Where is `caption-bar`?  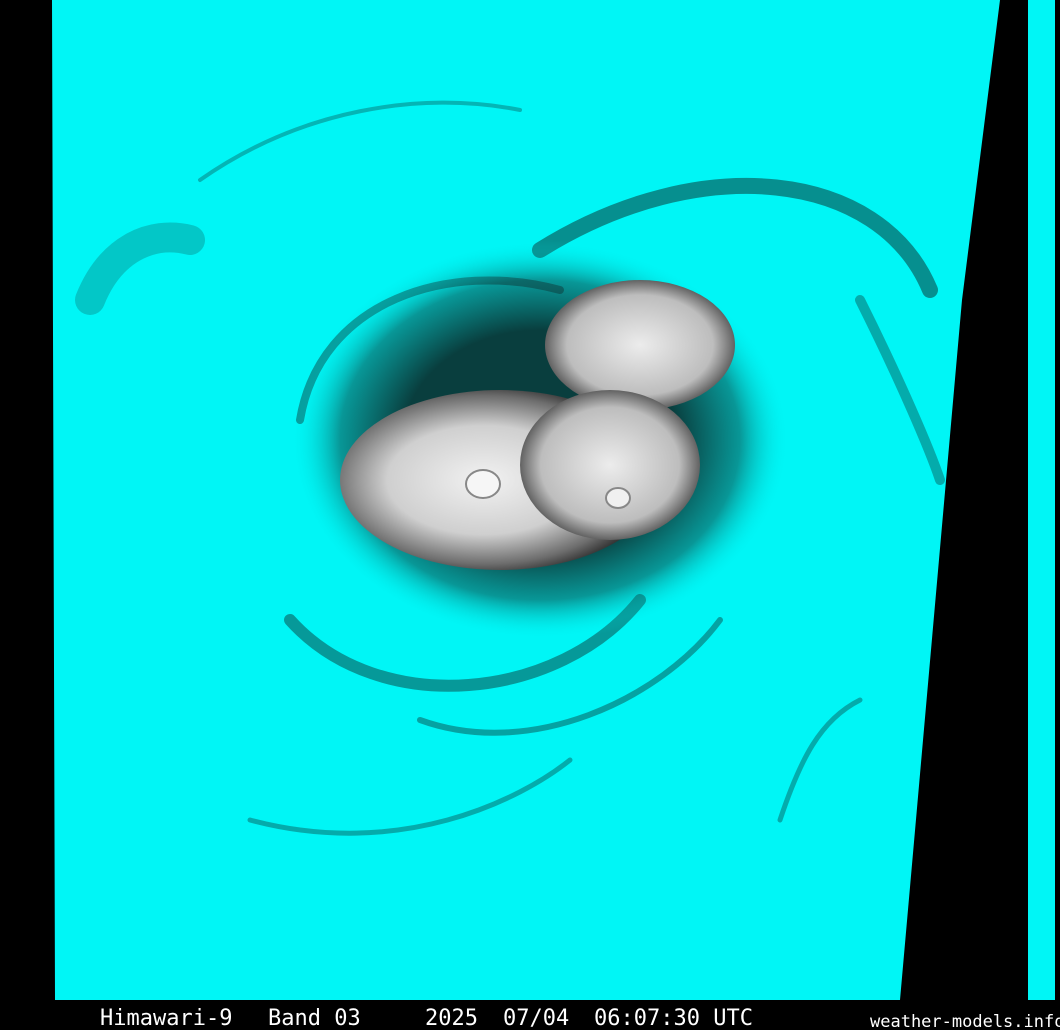
caption-bar is located at coordinates (530, 1015).